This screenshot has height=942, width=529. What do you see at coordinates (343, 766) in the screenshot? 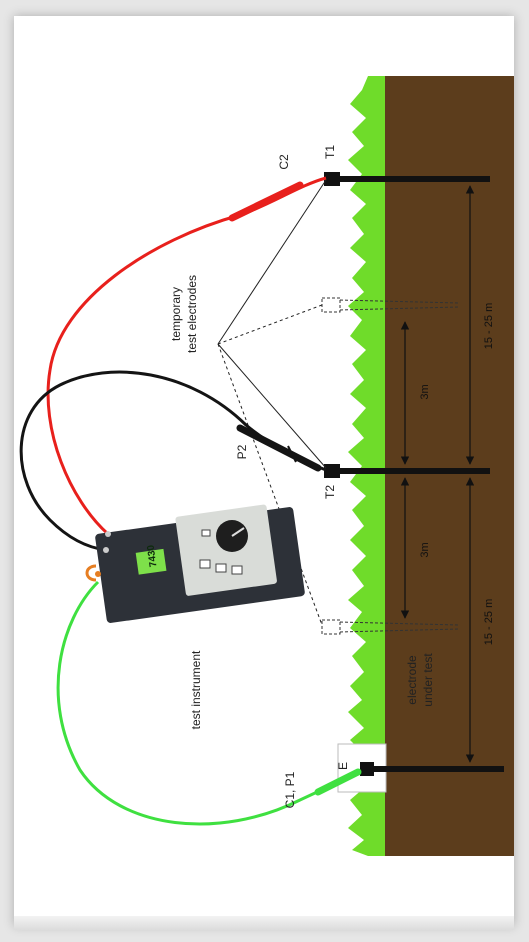
I see `label-e: E` at bounding box center [343, 766].